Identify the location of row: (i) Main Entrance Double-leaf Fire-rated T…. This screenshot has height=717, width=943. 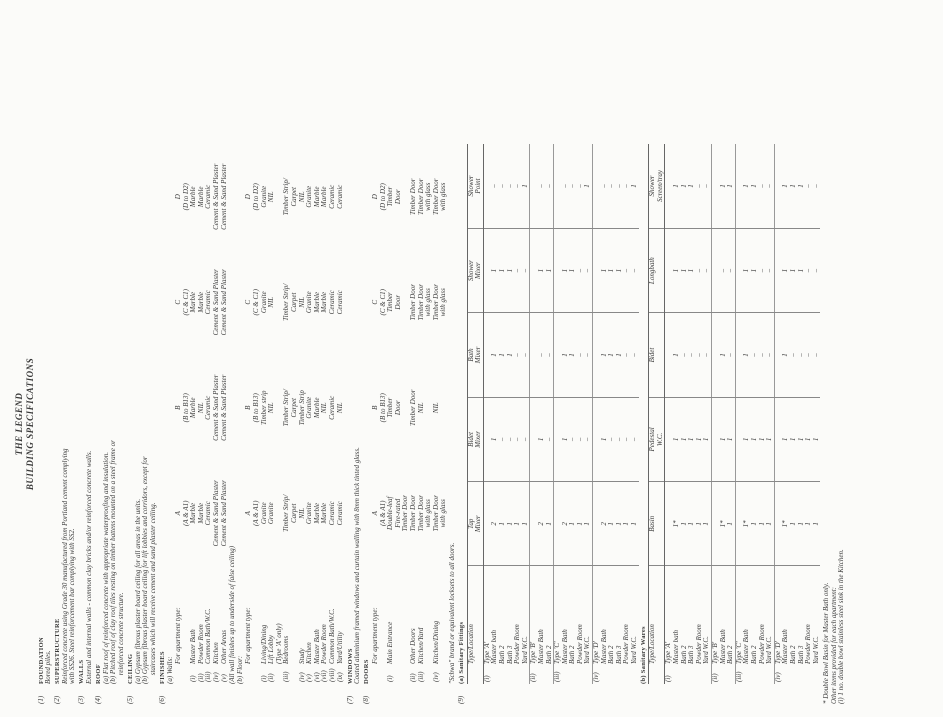
(398, 414).